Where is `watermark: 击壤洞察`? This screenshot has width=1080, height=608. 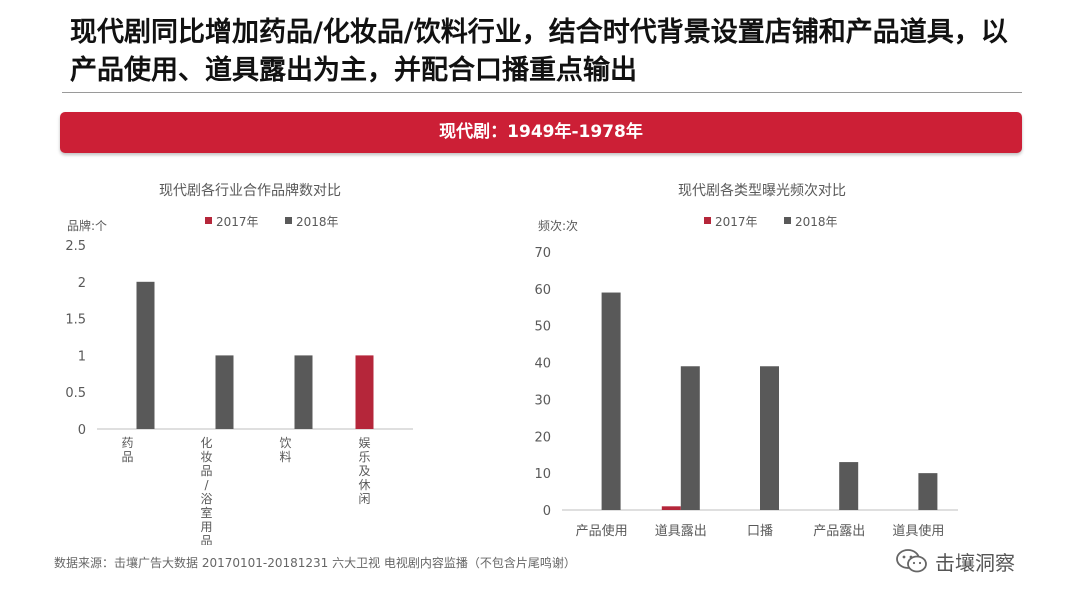
watermark: 击壤洞察 is located at coordinates (955, 561).